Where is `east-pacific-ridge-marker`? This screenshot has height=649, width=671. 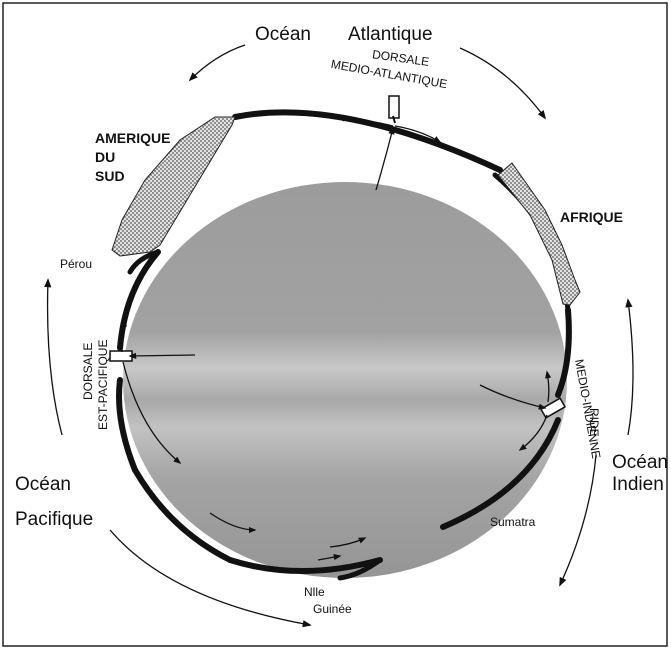 east-pacific-ridge-marker is located at coordinates (121, 356).